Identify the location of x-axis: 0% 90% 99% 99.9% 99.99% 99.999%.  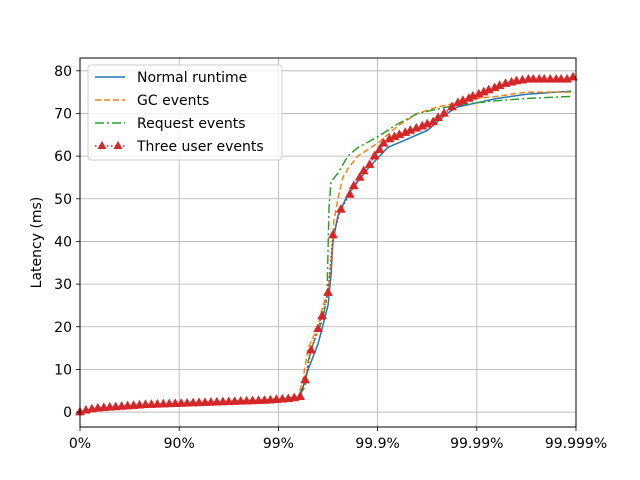
(338, 439).